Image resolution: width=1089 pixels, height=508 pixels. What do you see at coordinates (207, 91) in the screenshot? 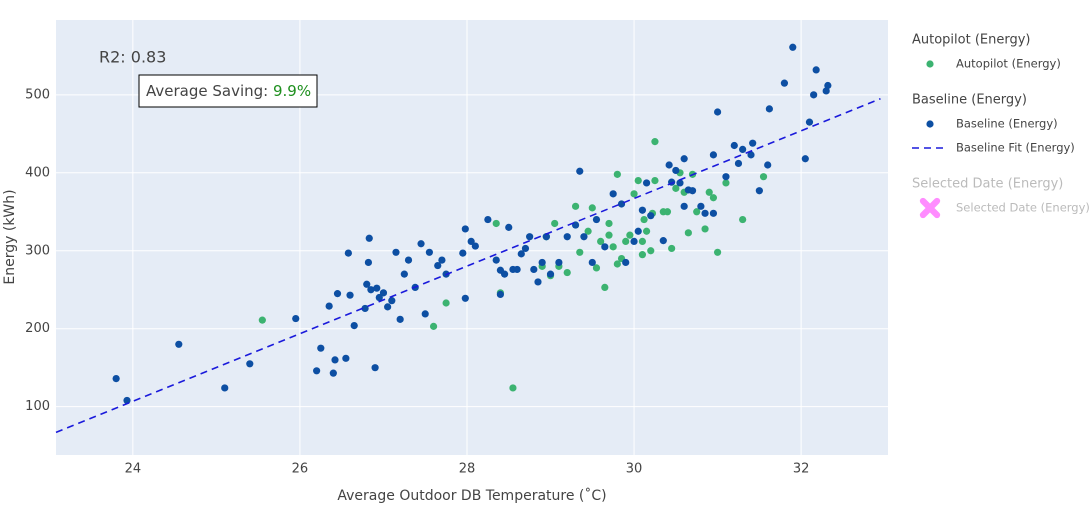
I see `saving-label: Average Saving:` at bounding box center [207, 91].